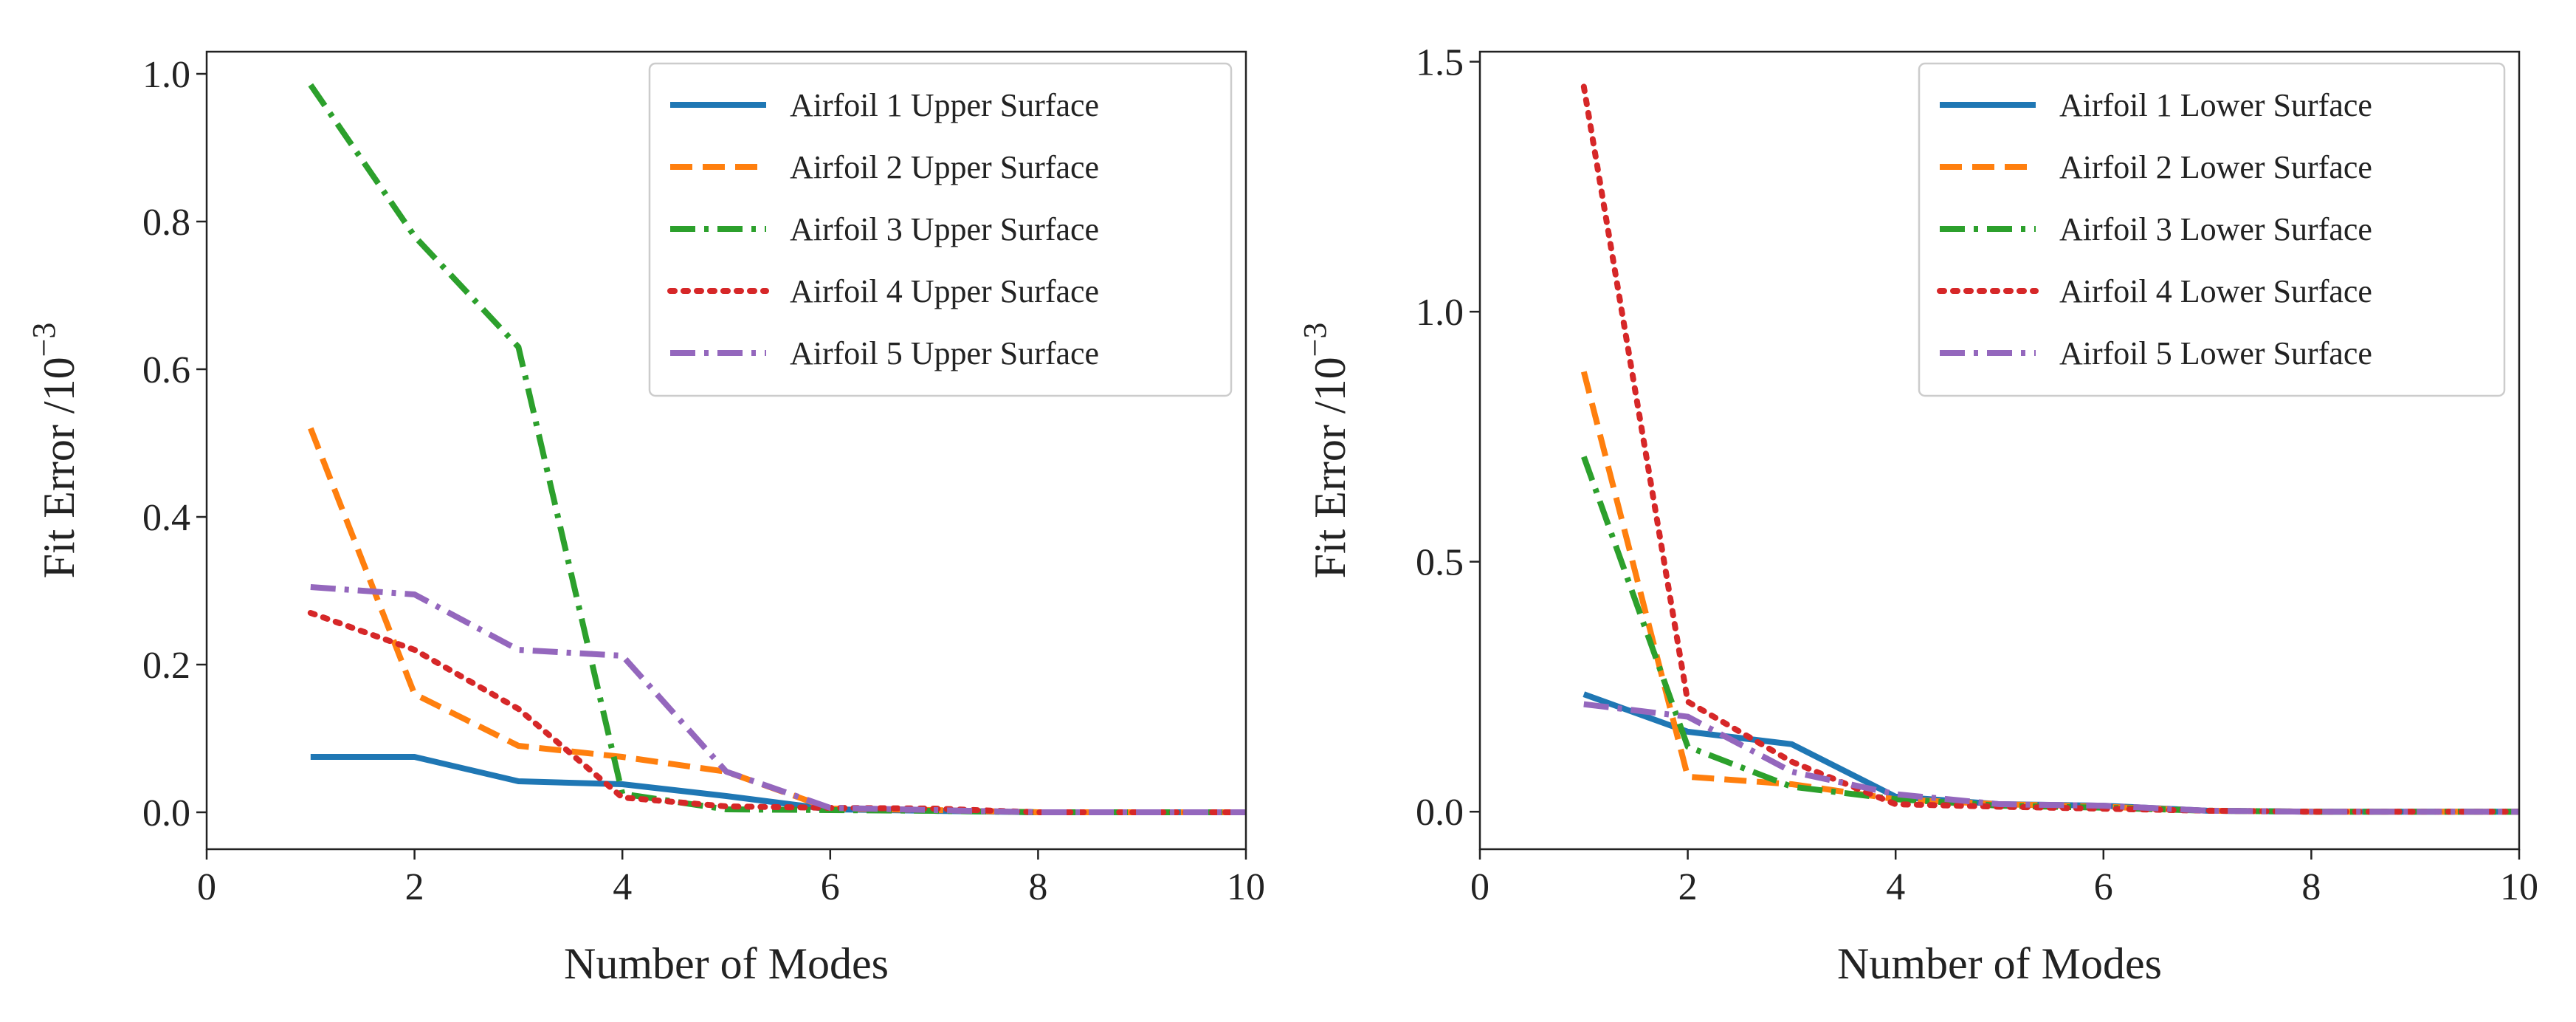  I want to click on right-y-tick-label: 1.5, so click(1440, 63).